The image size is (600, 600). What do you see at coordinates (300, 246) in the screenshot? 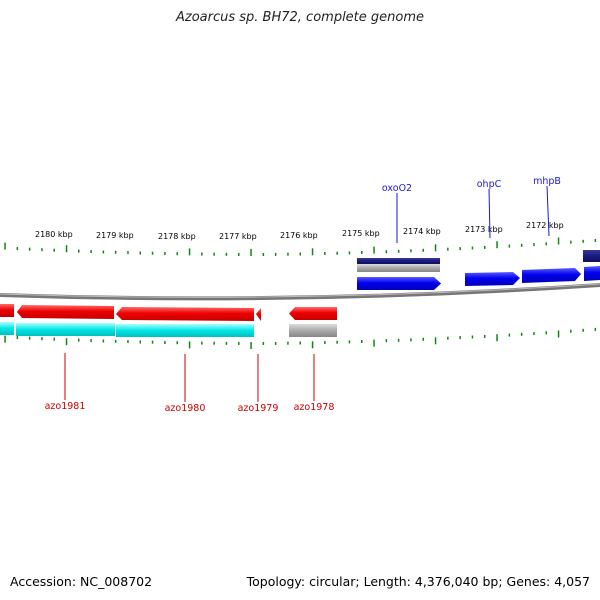
I see `scale-ticks-outer` at bounding box center [300, 246].